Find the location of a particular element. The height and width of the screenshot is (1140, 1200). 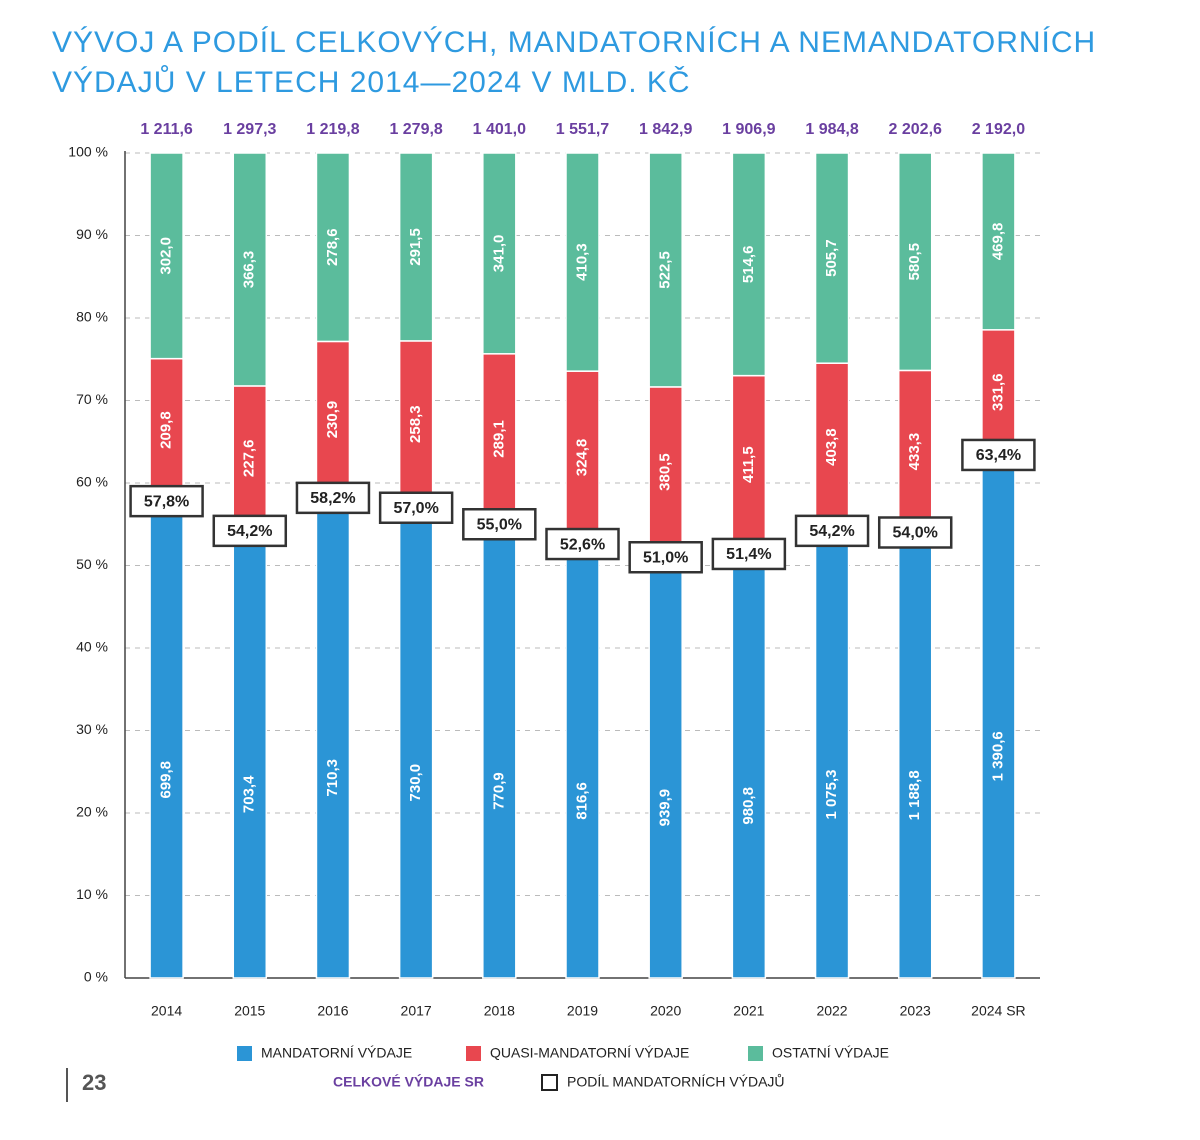

total-label: 1 401,0 is located at coordinates (499, 129).